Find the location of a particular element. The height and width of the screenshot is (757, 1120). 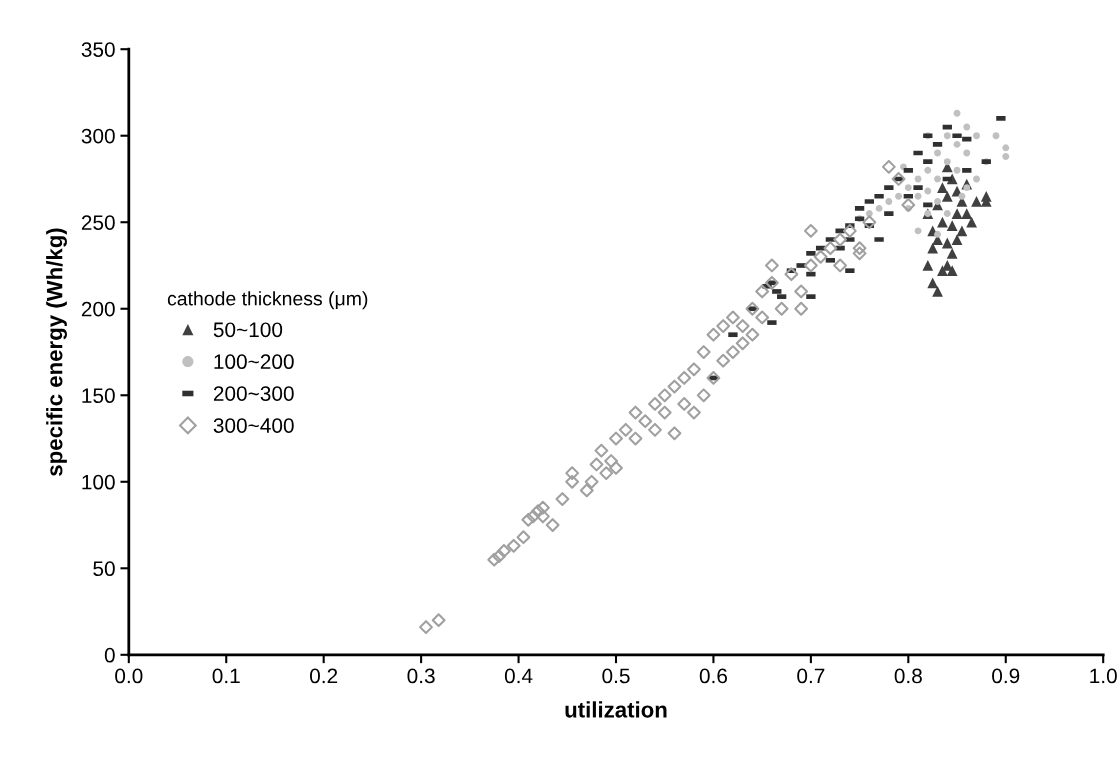

x-tick-label: 0.3 is located at coordinates (421, 676).